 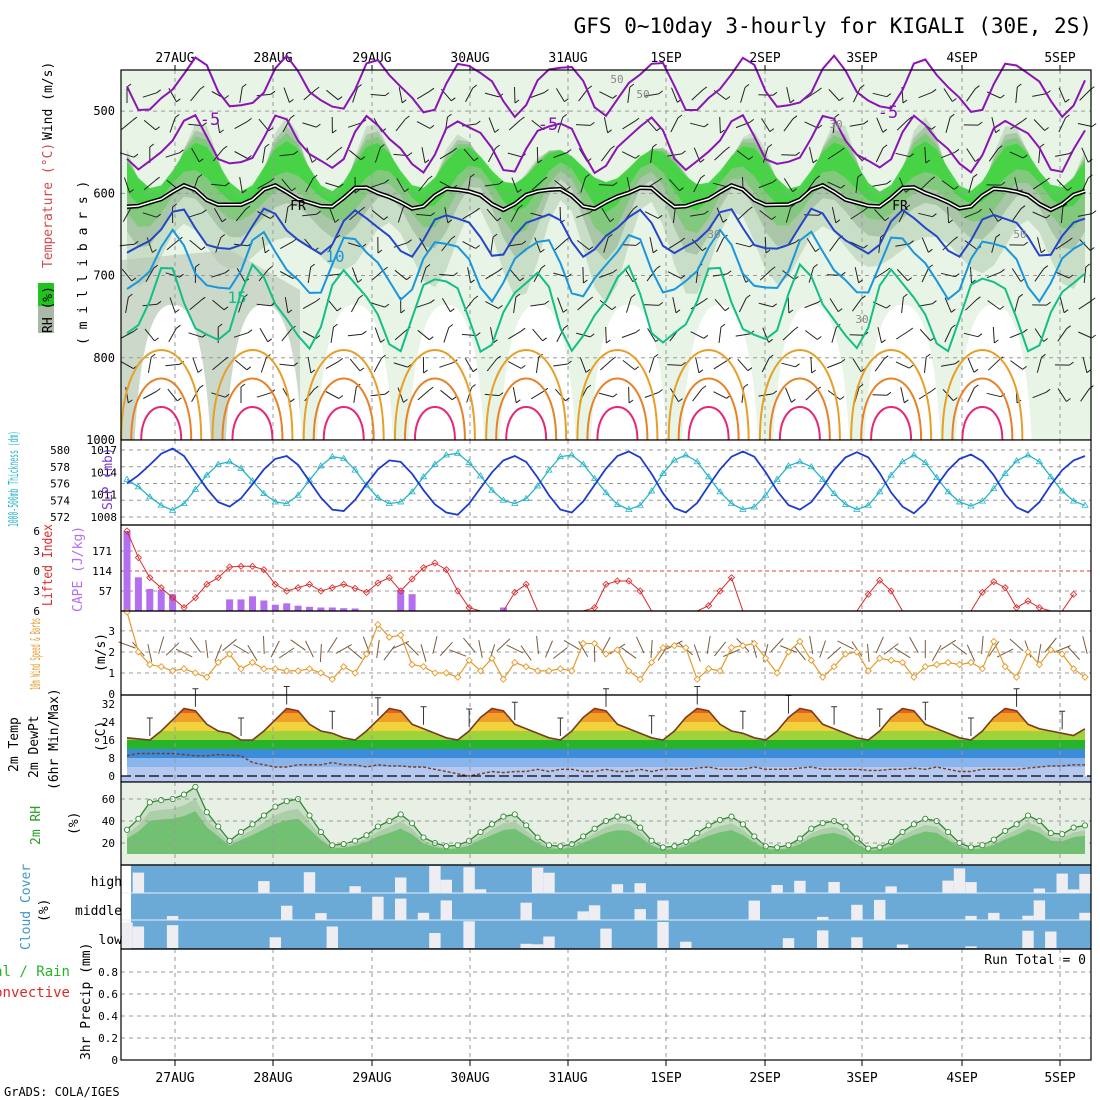 I want to click on day-label-bottom: 28AUG, so click(x=272, y=1078).